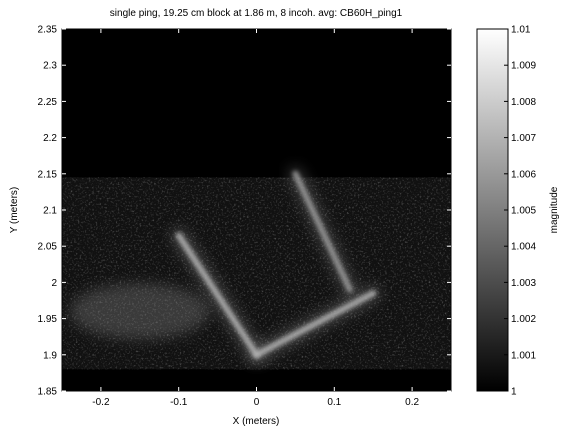 The image size is (562, 436). What do you see at coordinates (48, 30) in the screenshot?
I see `y-tick-label: 2.35` at bounding box center [48, 30].